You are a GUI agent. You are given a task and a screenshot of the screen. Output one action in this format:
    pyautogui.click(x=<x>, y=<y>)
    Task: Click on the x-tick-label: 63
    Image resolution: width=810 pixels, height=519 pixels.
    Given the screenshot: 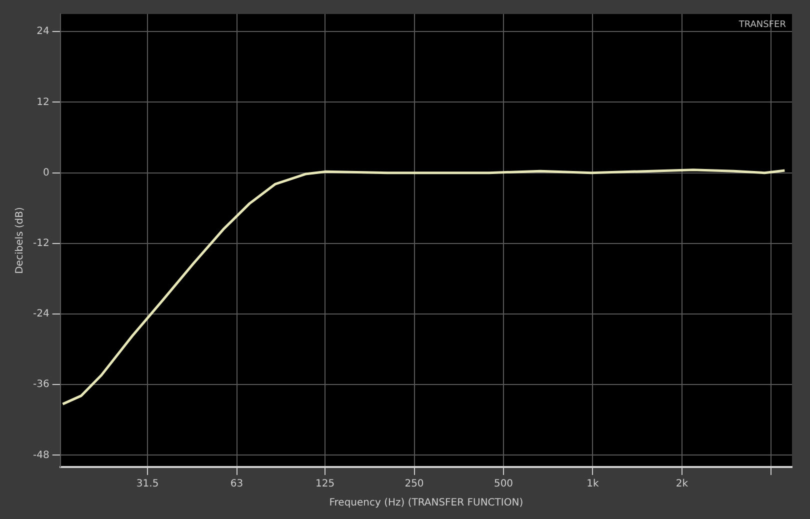 What is the action you would take?
    pyautogui.click(x=237, y=484)
    